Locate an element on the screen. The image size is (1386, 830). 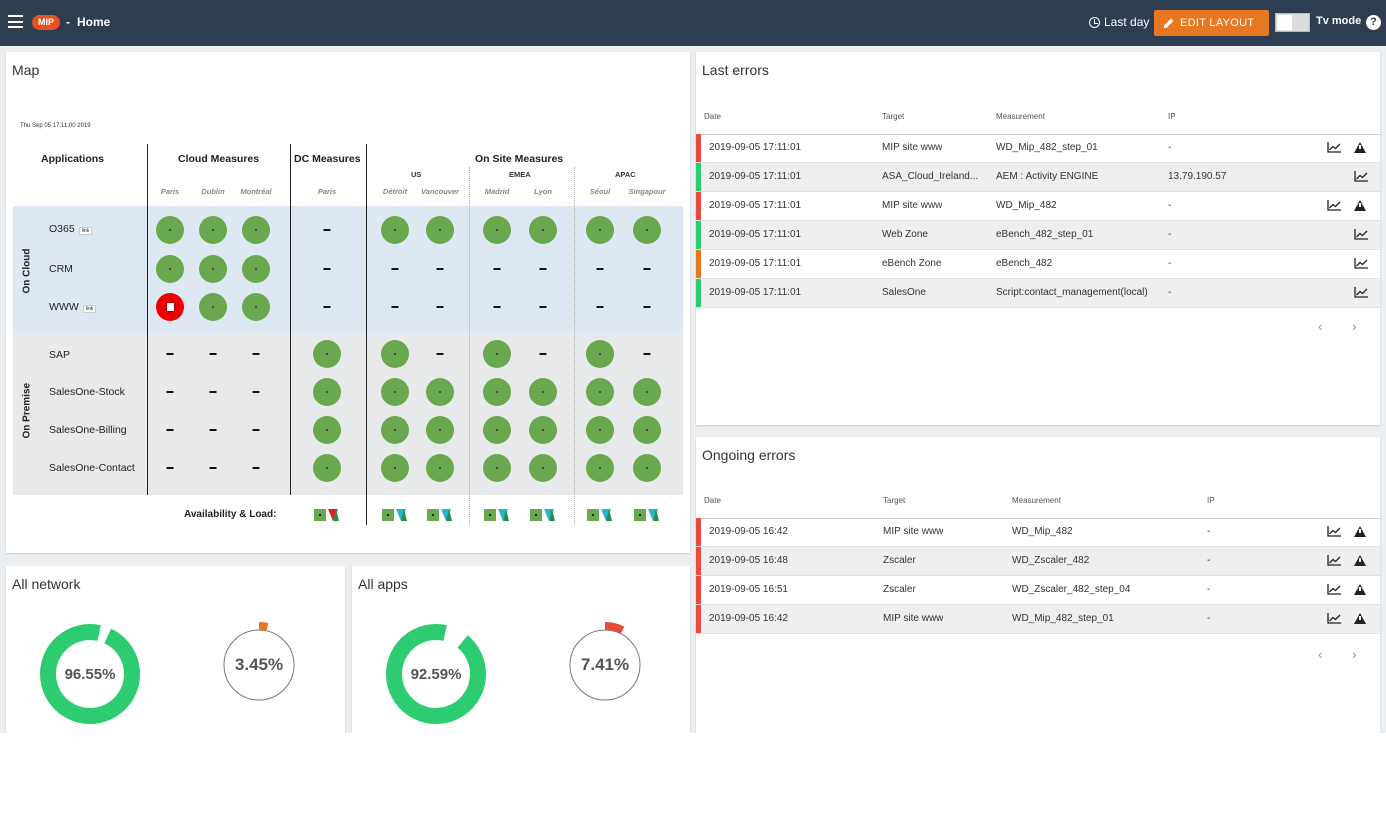
app-name: SAP is located at coordinates (59, 355).